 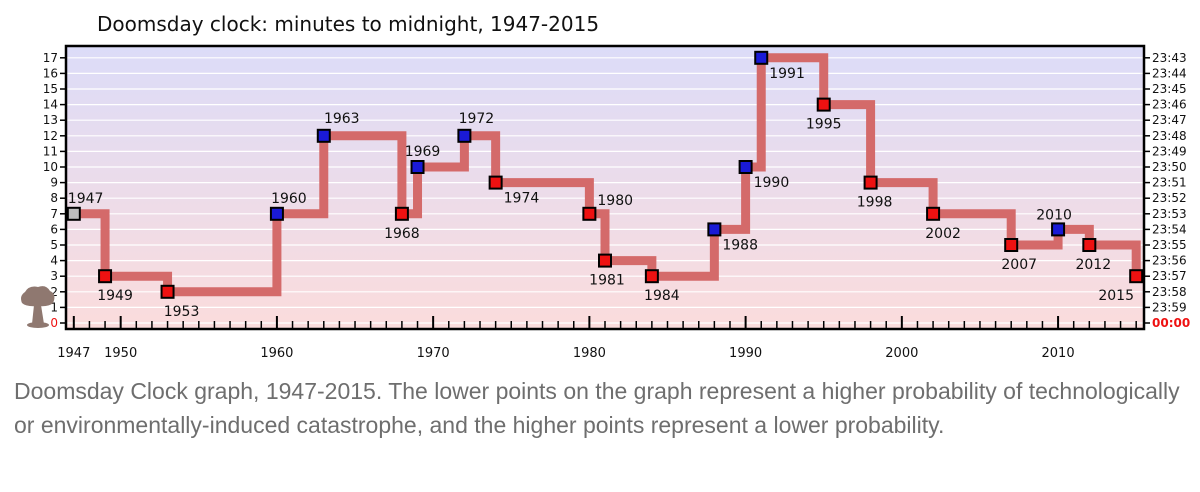 I want to click on point-1947, so click(x=73, y=213).